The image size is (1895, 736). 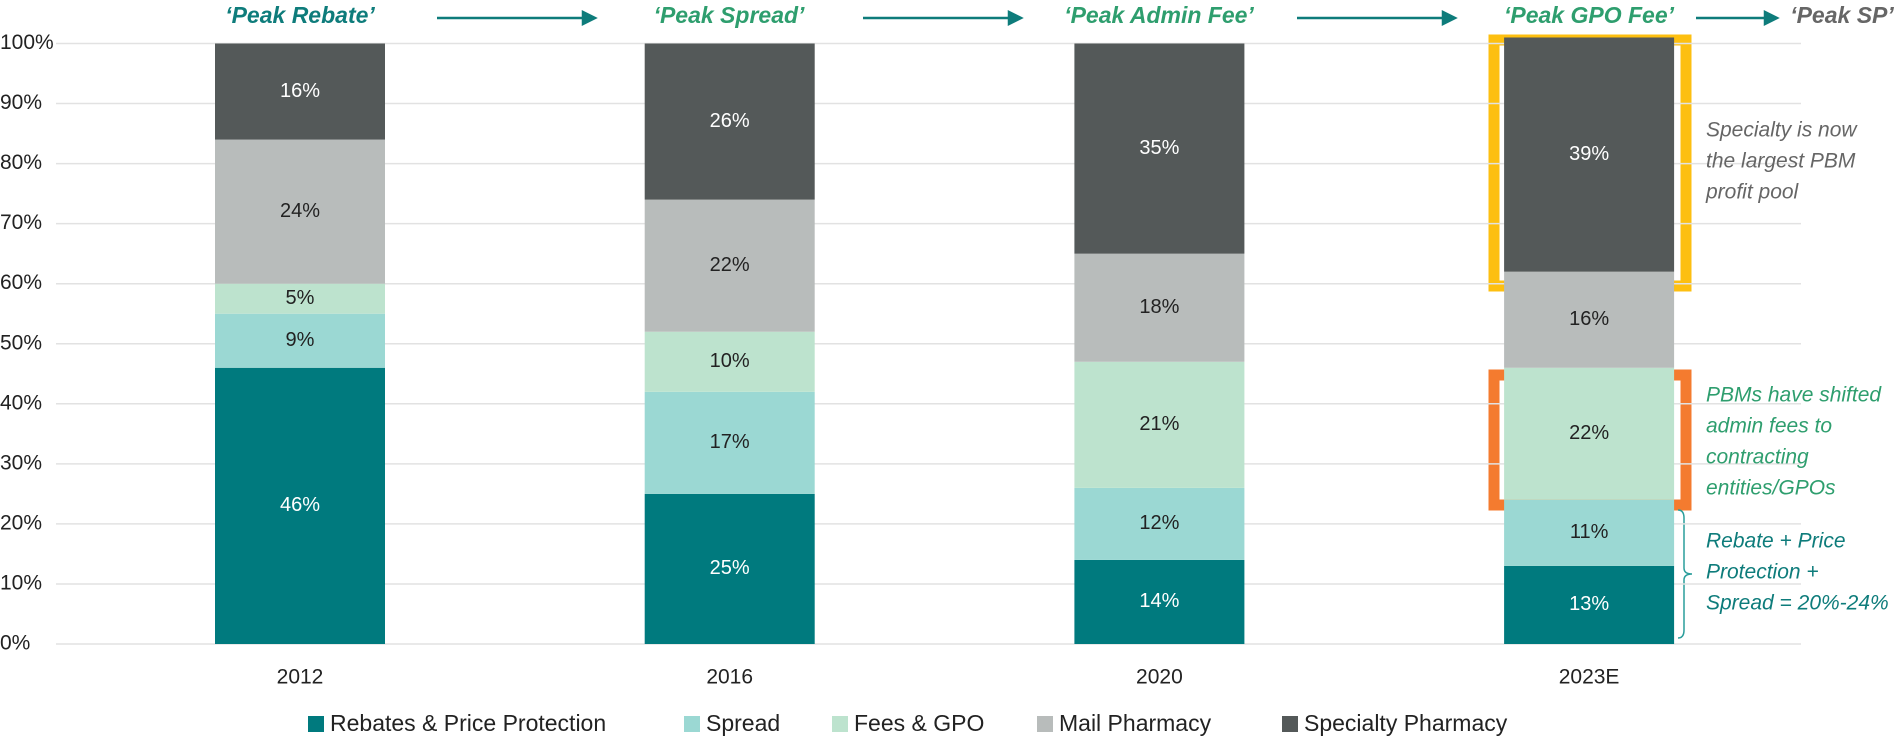 What do you see at coordinates (21, 522) in the screenshot?
I see `y-tick-label: 20%` at bounding box center [21, 522].